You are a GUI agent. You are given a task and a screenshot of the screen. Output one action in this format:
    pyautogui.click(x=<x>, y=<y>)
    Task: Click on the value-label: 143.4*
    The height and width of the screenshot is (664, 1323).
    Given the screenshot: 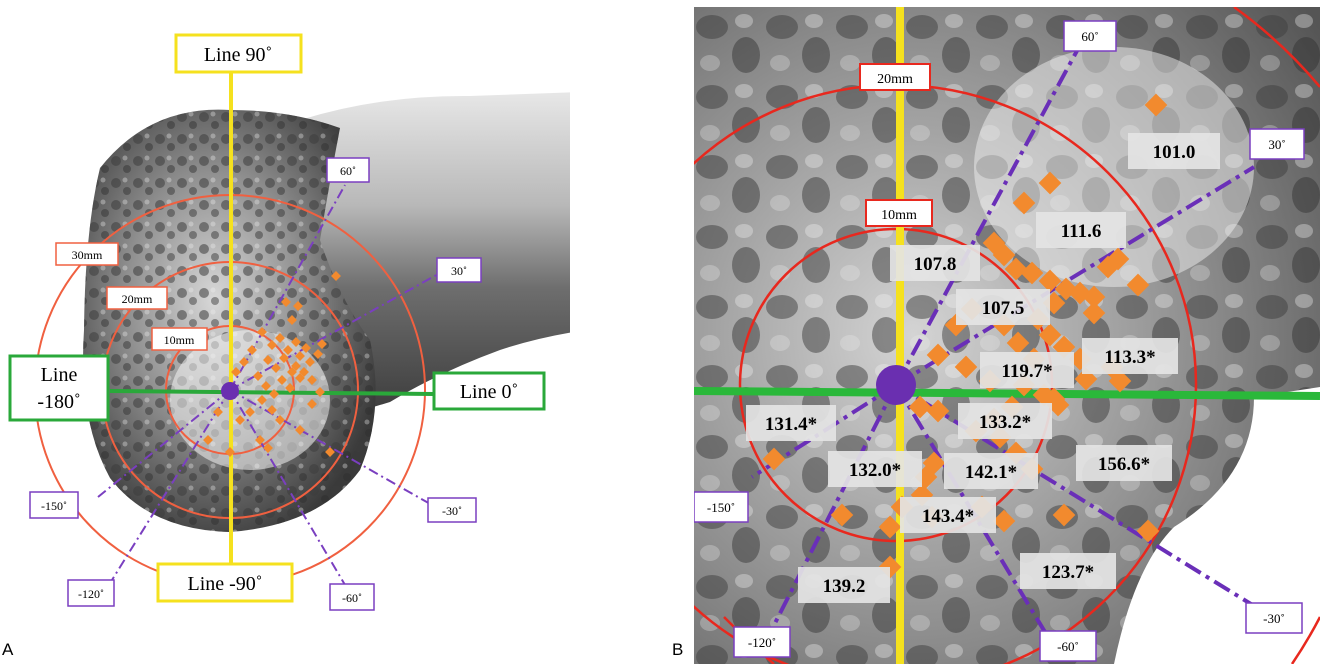 What is the action you would take?
    pyautogui.click(x=948, y=516)
    